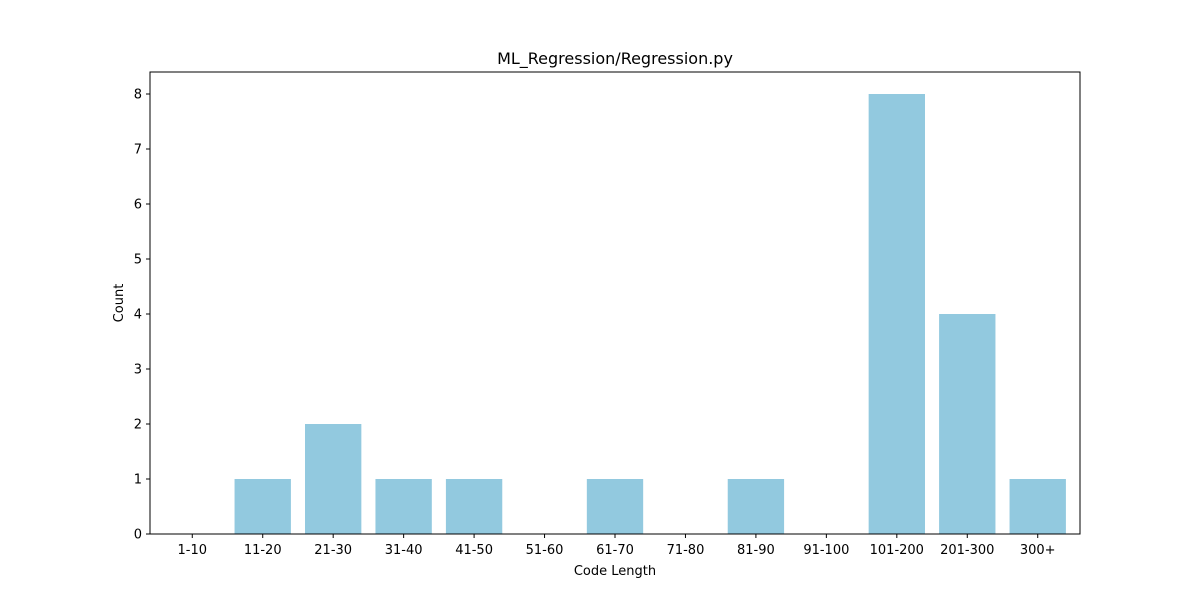 The image size is (1200, 604). What do you see at coordinates (1038, 550) in the screenshot?
I see `x-tick-label: 300+` at bounding box center [1038, 550].